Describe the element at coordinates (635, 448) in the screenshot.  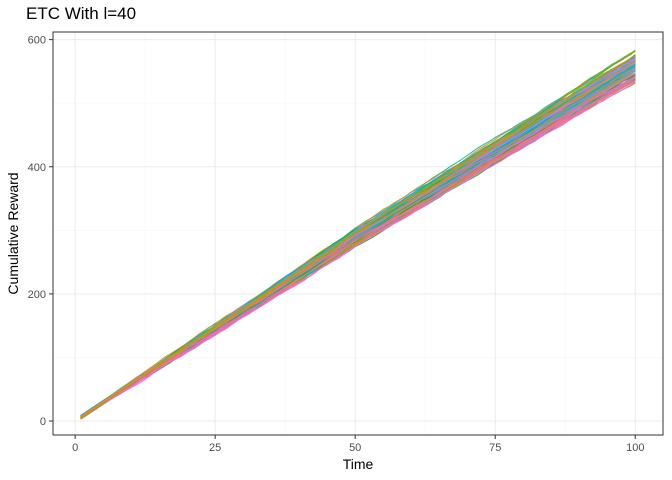
I see `x-tick-label: 100` at that location.